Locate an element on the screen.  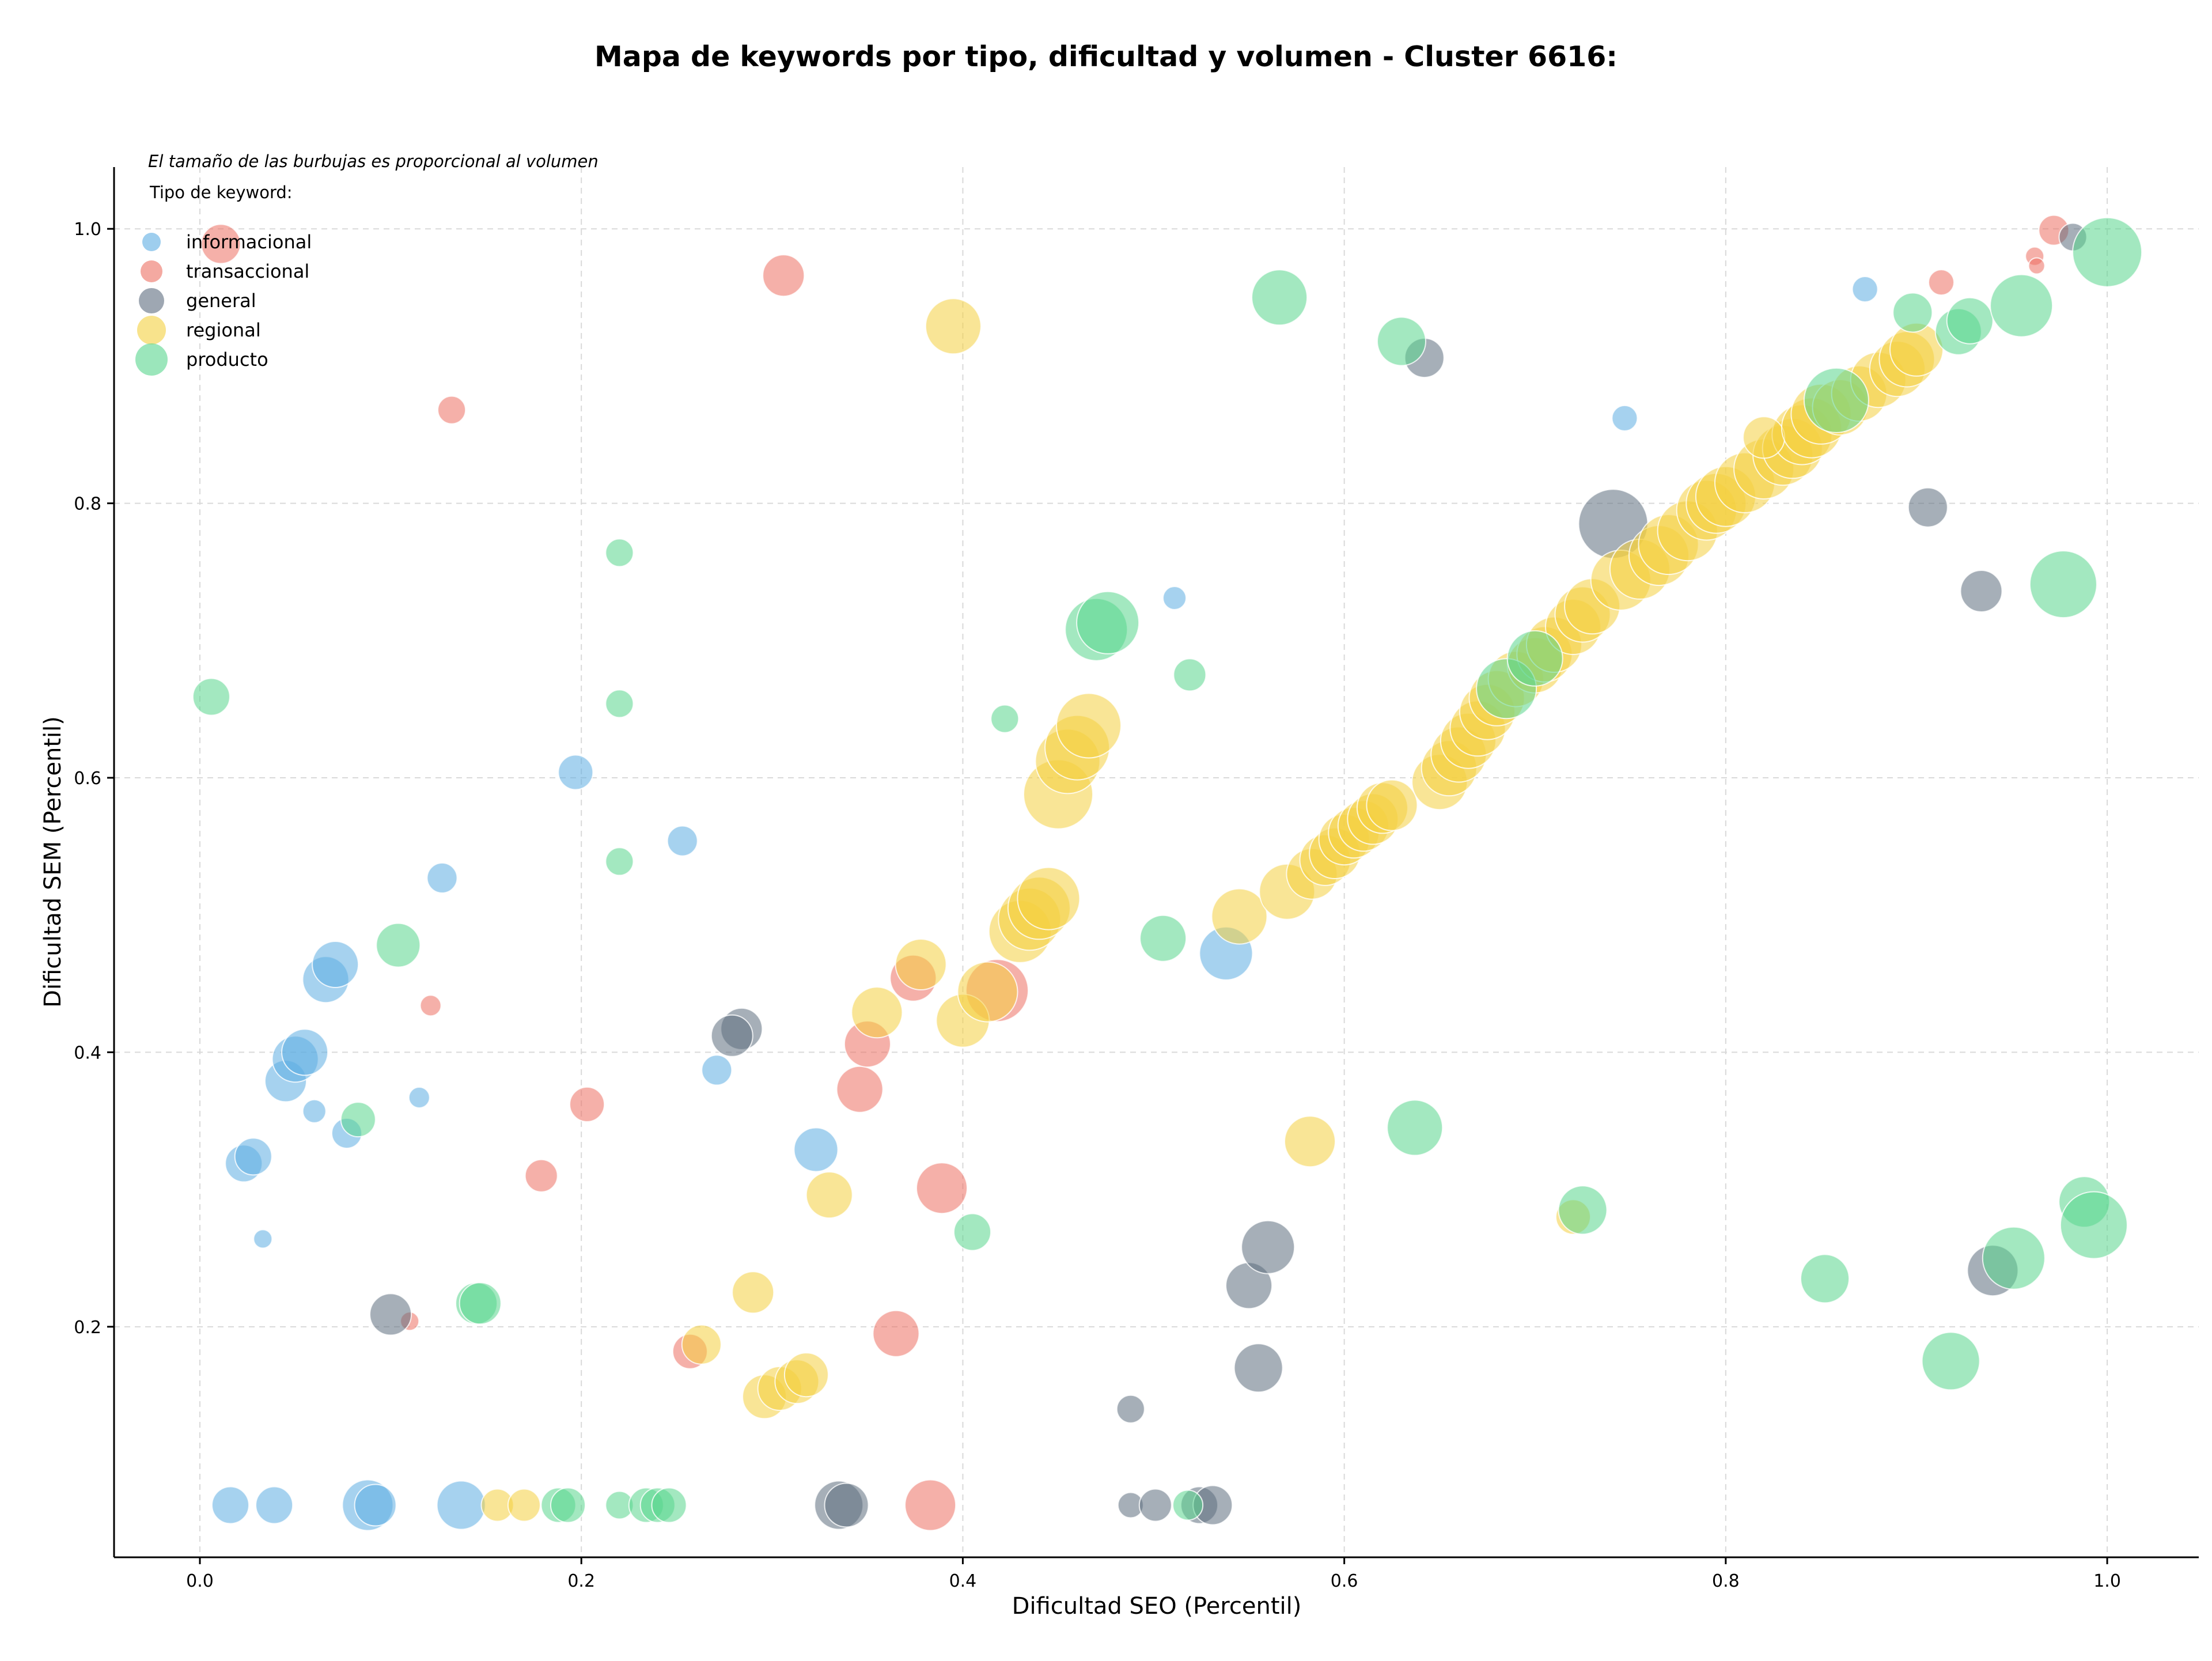
y-tick-label: 1.0 is located at coordinates (87, 230).